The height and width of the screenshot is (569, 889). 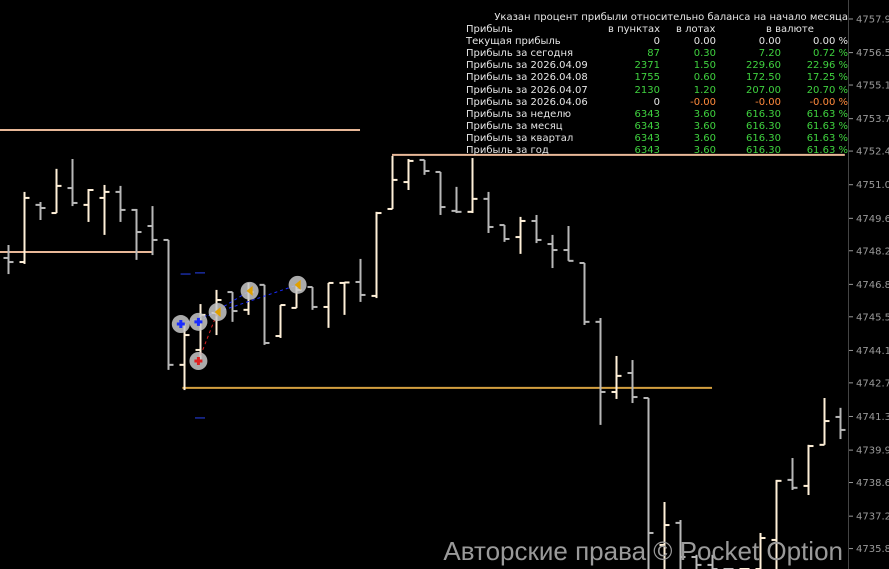 I want to click on profit-row: Прибыль за сегодня 87 0.30 7.20 0.72 %, so click(x=658, y=54).